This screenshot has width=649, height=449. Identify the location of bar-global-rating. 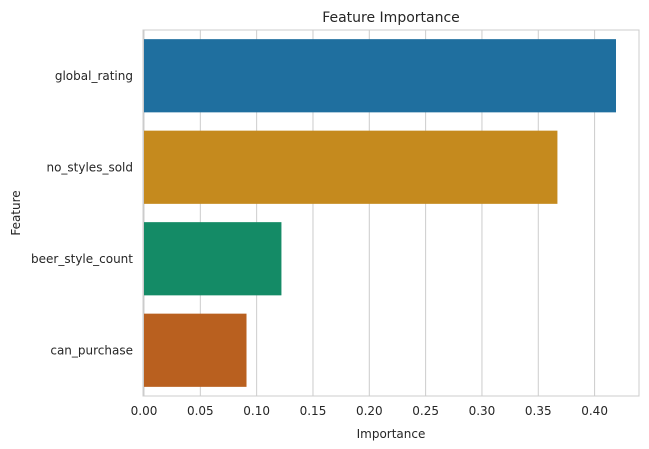
(380, 76).